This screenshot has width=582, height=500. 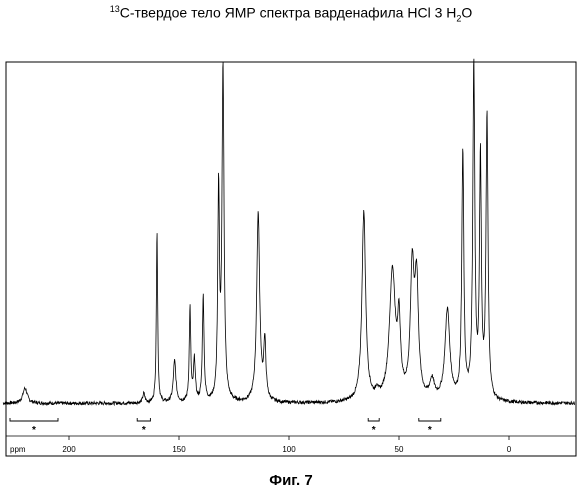 What do you see at coordinates (225, 427) in the screenshot?
I see `sideband-markers: * * * *` at bounding box center [225, 427].